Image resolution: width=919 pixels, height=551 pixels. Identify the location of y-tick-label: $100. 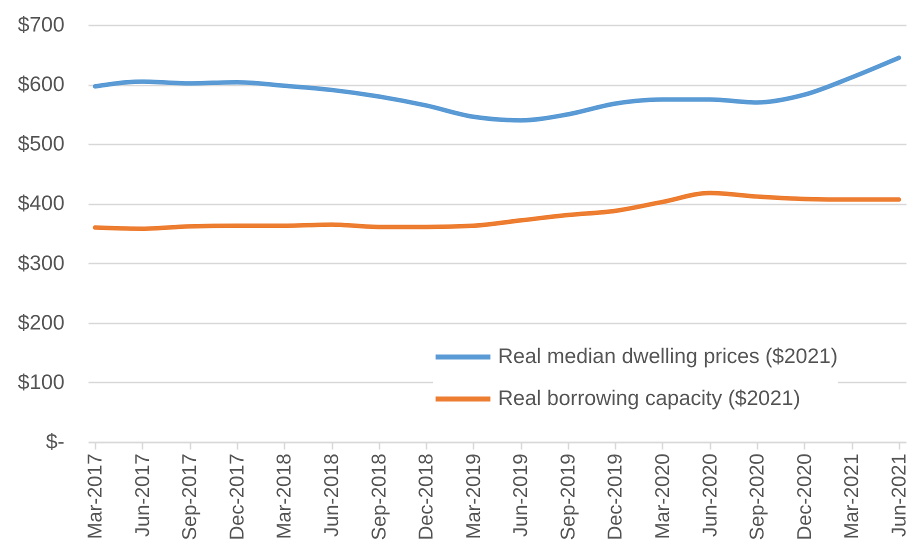
(41, 382).